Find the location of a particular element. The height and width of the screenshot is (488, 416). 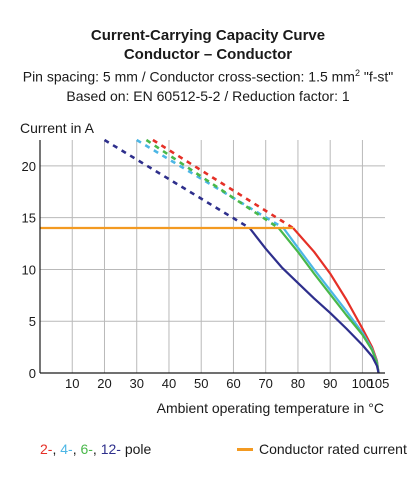

x-axis-label: Ambient operating temperature in °C is located at coordinates (270, 408).